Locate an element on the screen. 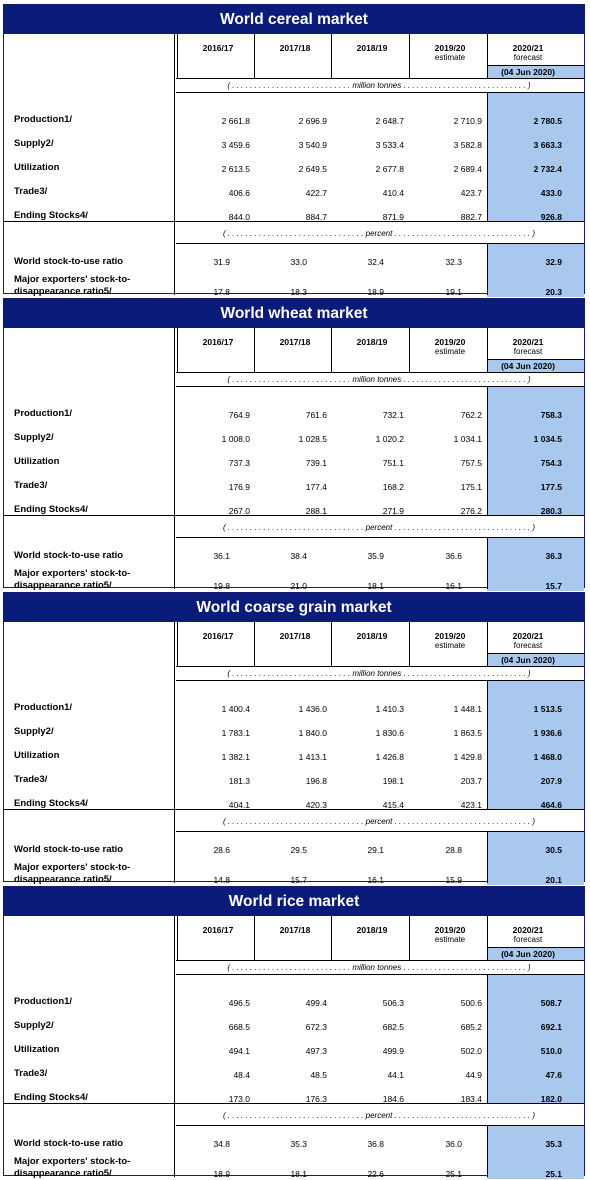 This screenshot has width=590, height=1180. cell-value: 32.9 is located at coordinates (553, 262).